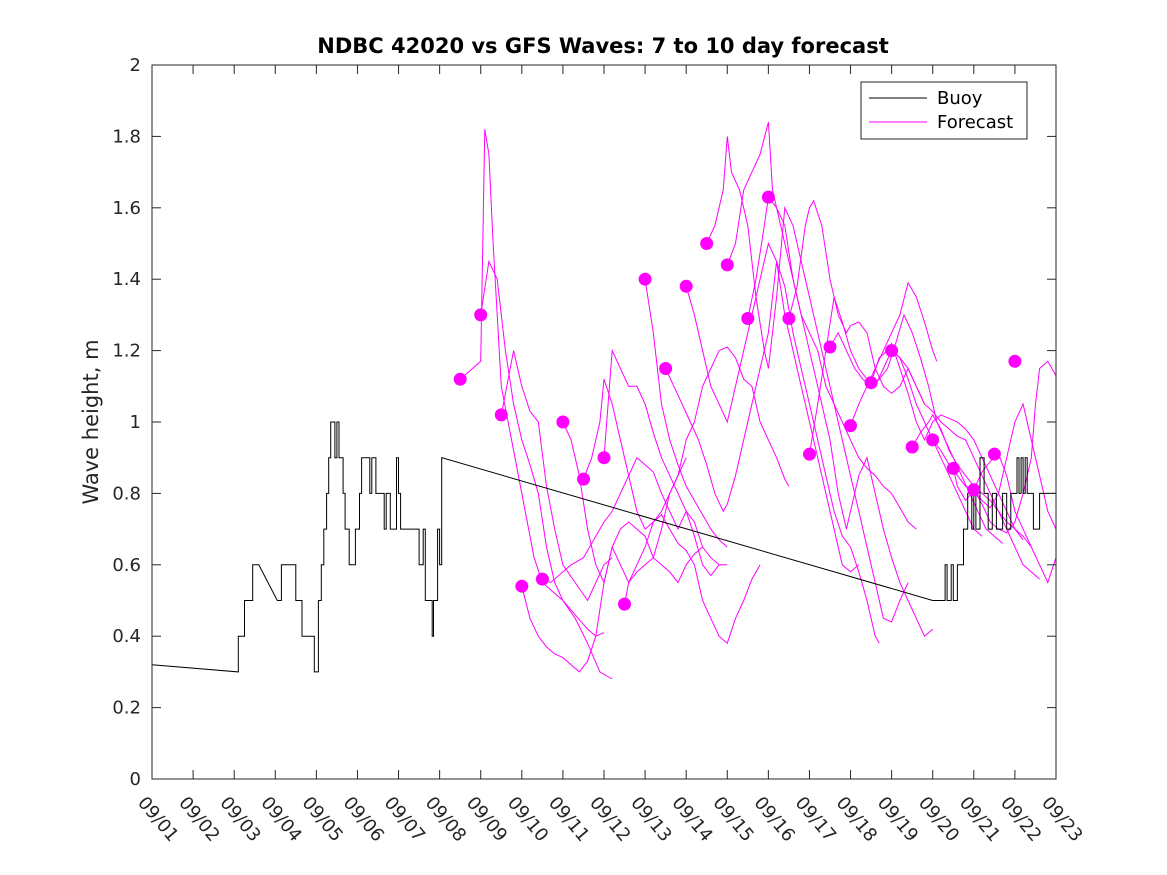  I want to click on y-tick-label: 0, so click(135, 779).